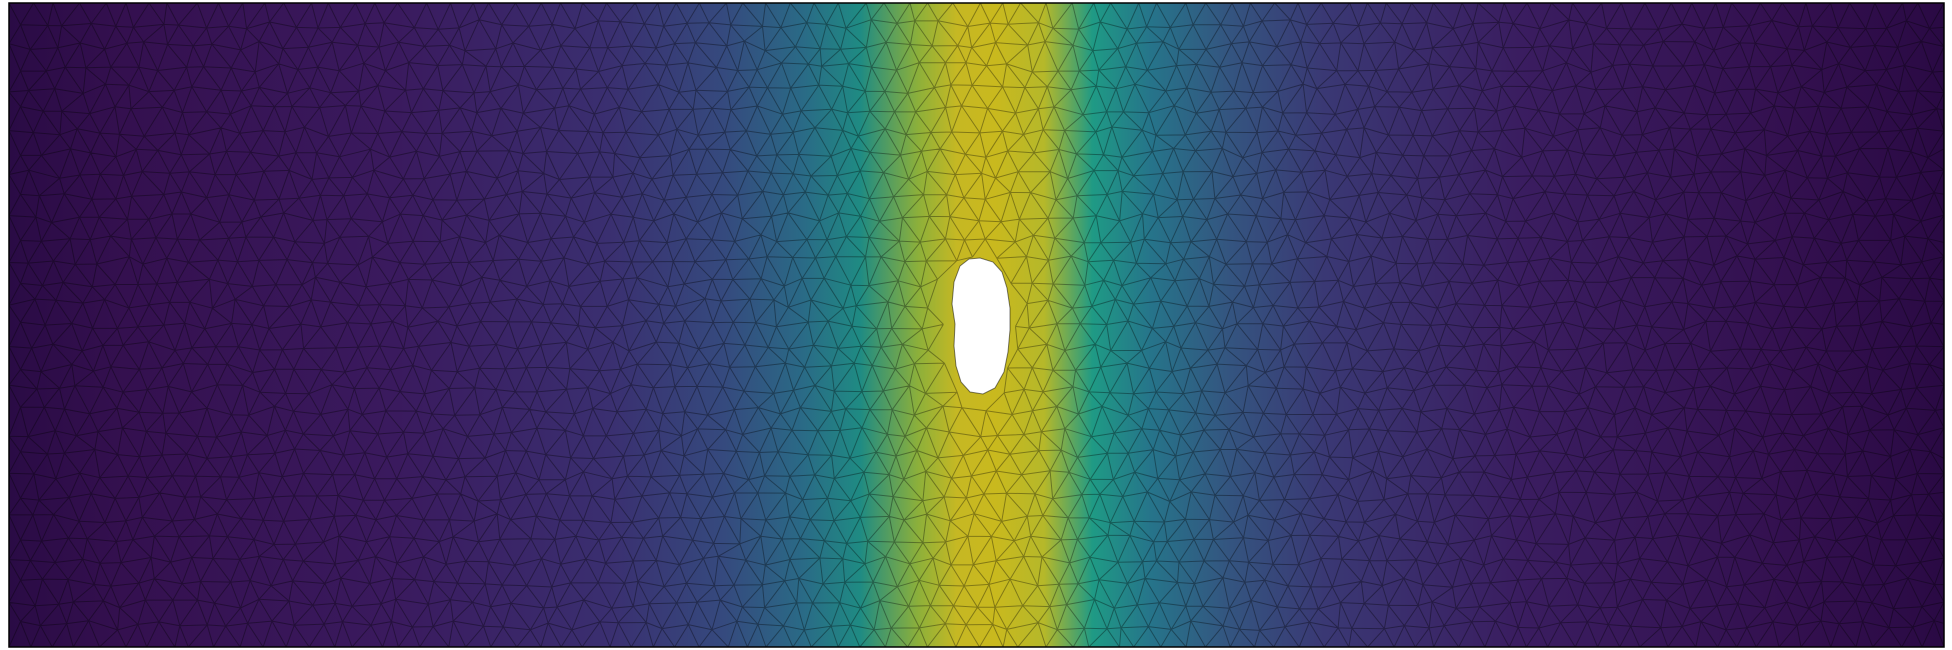 The height and width of the screenshot is (650, 1952). What do you see at coordinates (981, 326) in the screenshot?
I see `elliptical-hole` at bounding box center [981, 326].